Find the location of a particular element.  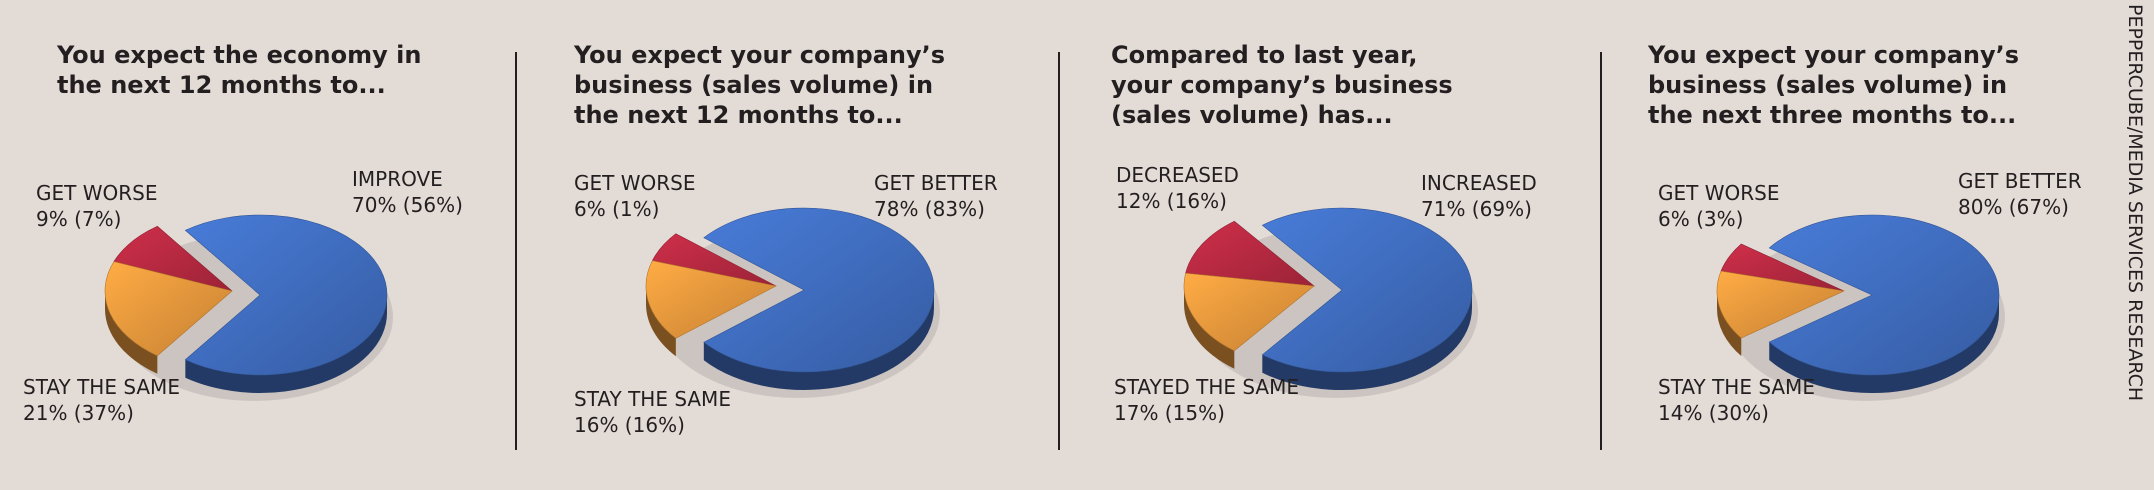

photo-credit: PEPPERCUBE/MEDIA SERVICES RESEARCH is located at coordinates (2135, 203).